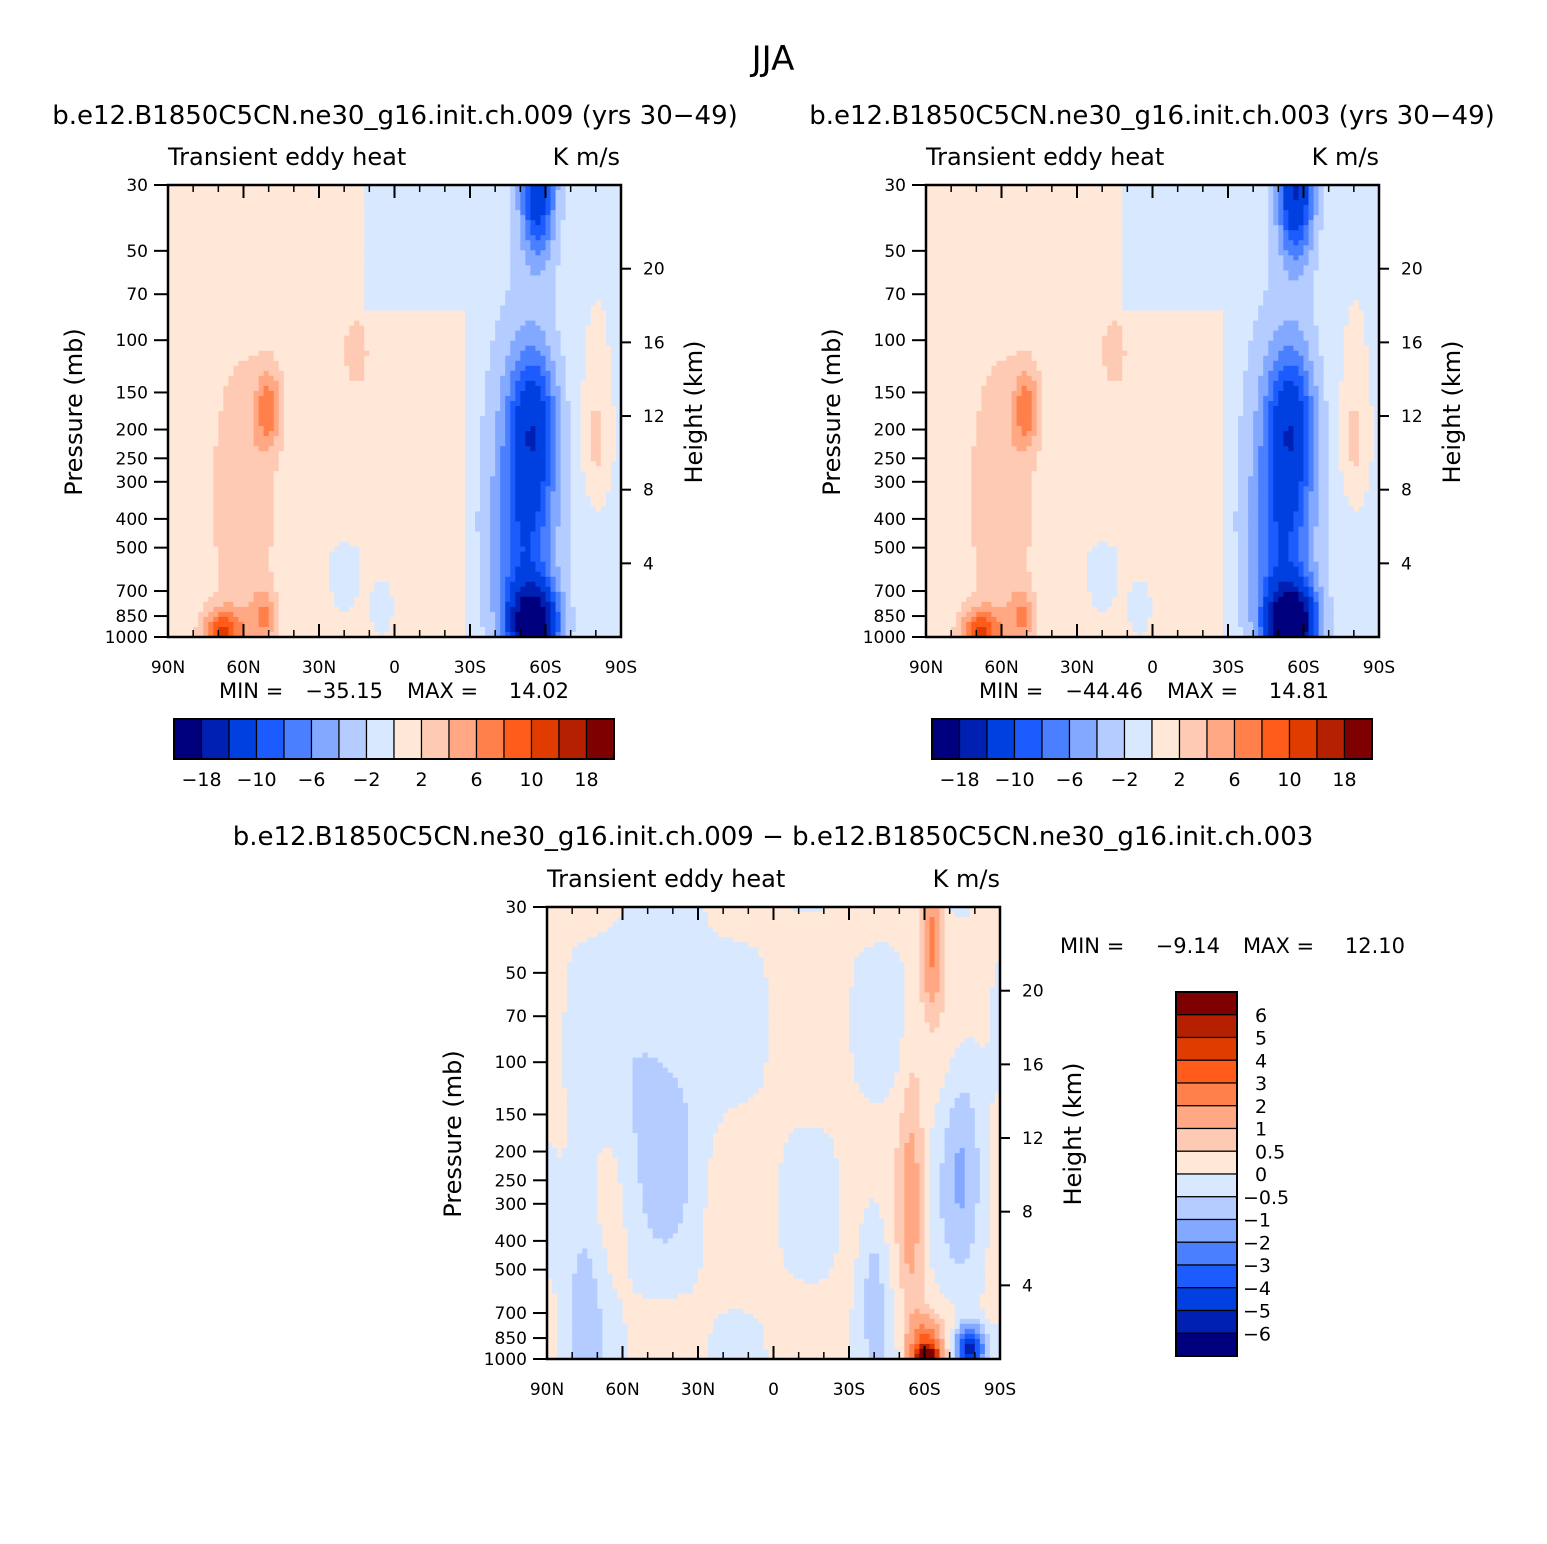 Image resolution: width=1547 pixels, height=1544 pixels. Describe the element at coordinates (286, 157) in the screenshot. I see `panel-ch009-left-label: Transient eddy heat` at that location.